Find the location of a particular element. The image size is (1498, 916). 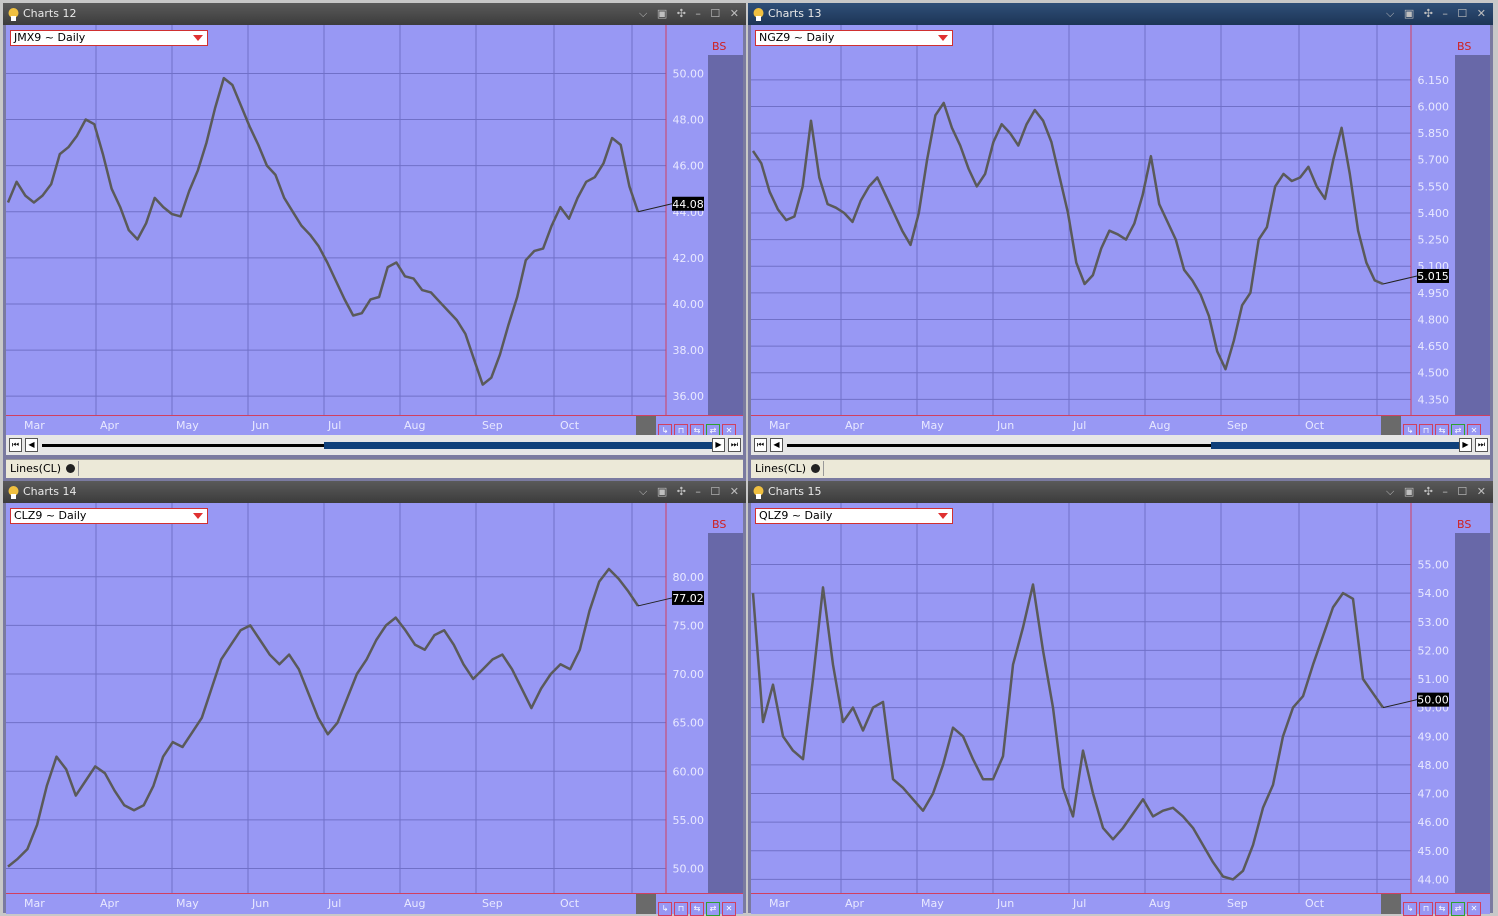

symbol-label: CLZ9 ~ Daily is located at coordinates (50, 515).